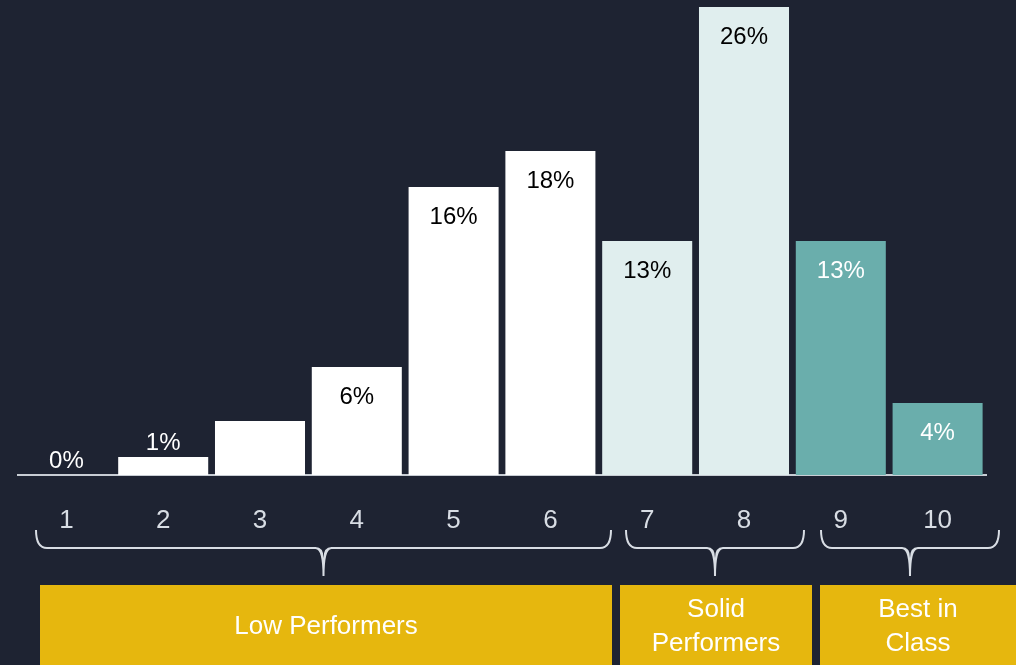 This screenshot has width=1016, height=665. I want to click on data-label: 18%, so click(550, 179).